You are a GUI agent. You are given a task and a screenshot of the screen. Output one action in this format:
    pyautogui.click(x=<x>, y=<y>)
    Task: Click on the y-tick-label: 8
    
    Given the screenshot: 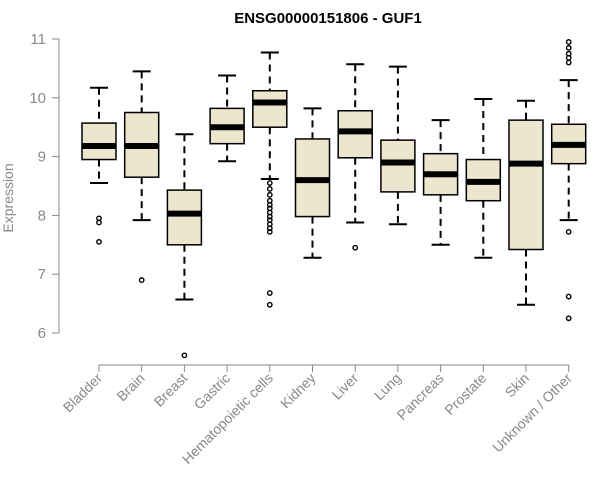 What is the action you would take?
    pyautogui.click(x=42, y=215)
    